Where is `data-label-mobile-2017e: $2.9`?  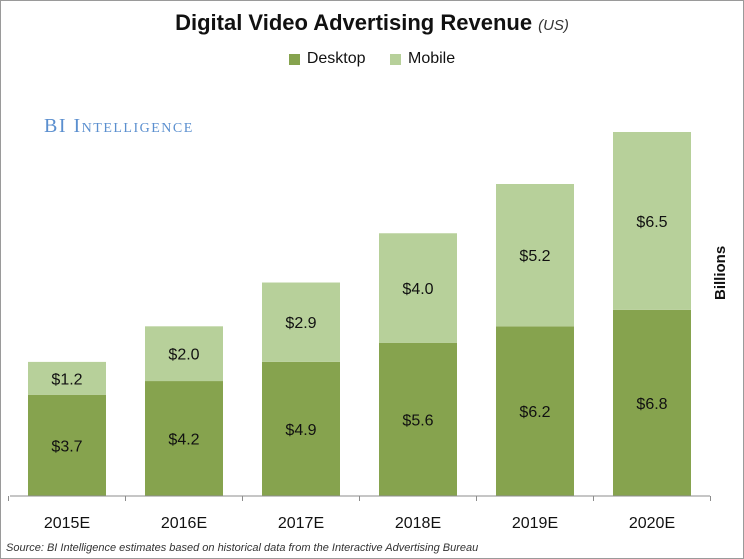
data-label-mobile-2017e: $2.9 is located at coordinates (300, 323).